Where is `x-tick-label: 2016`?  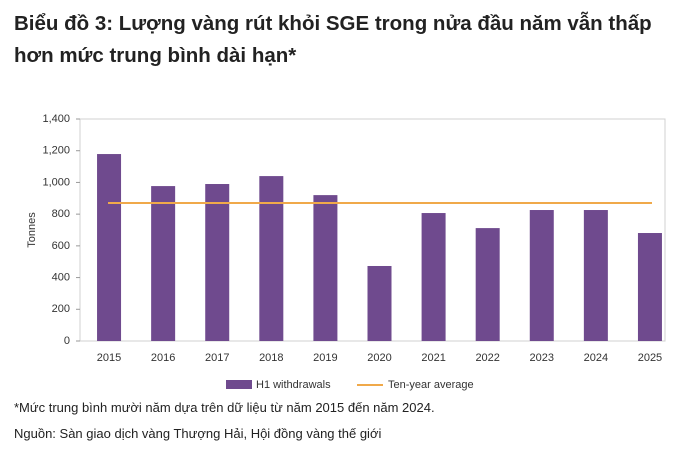 x-tick-label: 2016 is located at coordinates (163, 358).